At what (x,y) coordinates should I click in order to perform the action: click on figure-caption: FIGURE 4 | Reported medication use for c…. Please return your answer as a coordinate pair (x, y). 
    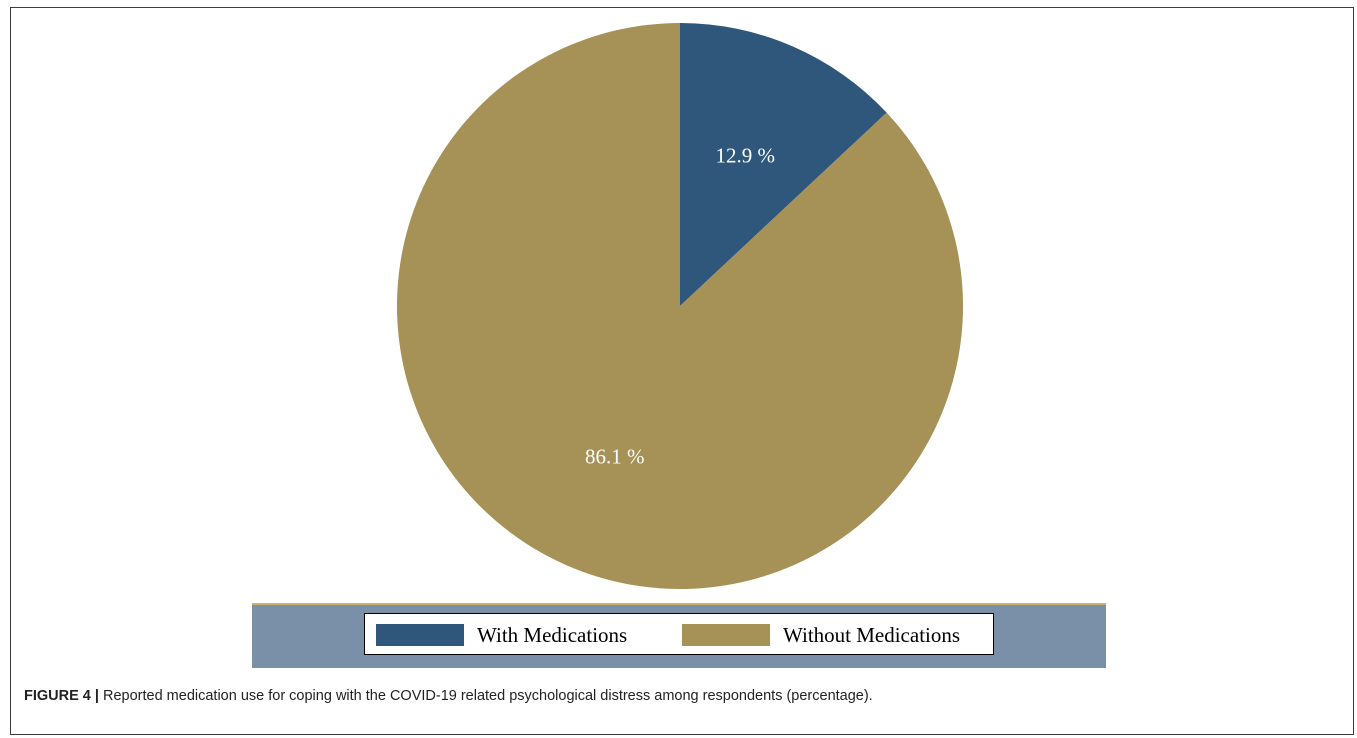
    Looking at the image, I should click on (679, 696).